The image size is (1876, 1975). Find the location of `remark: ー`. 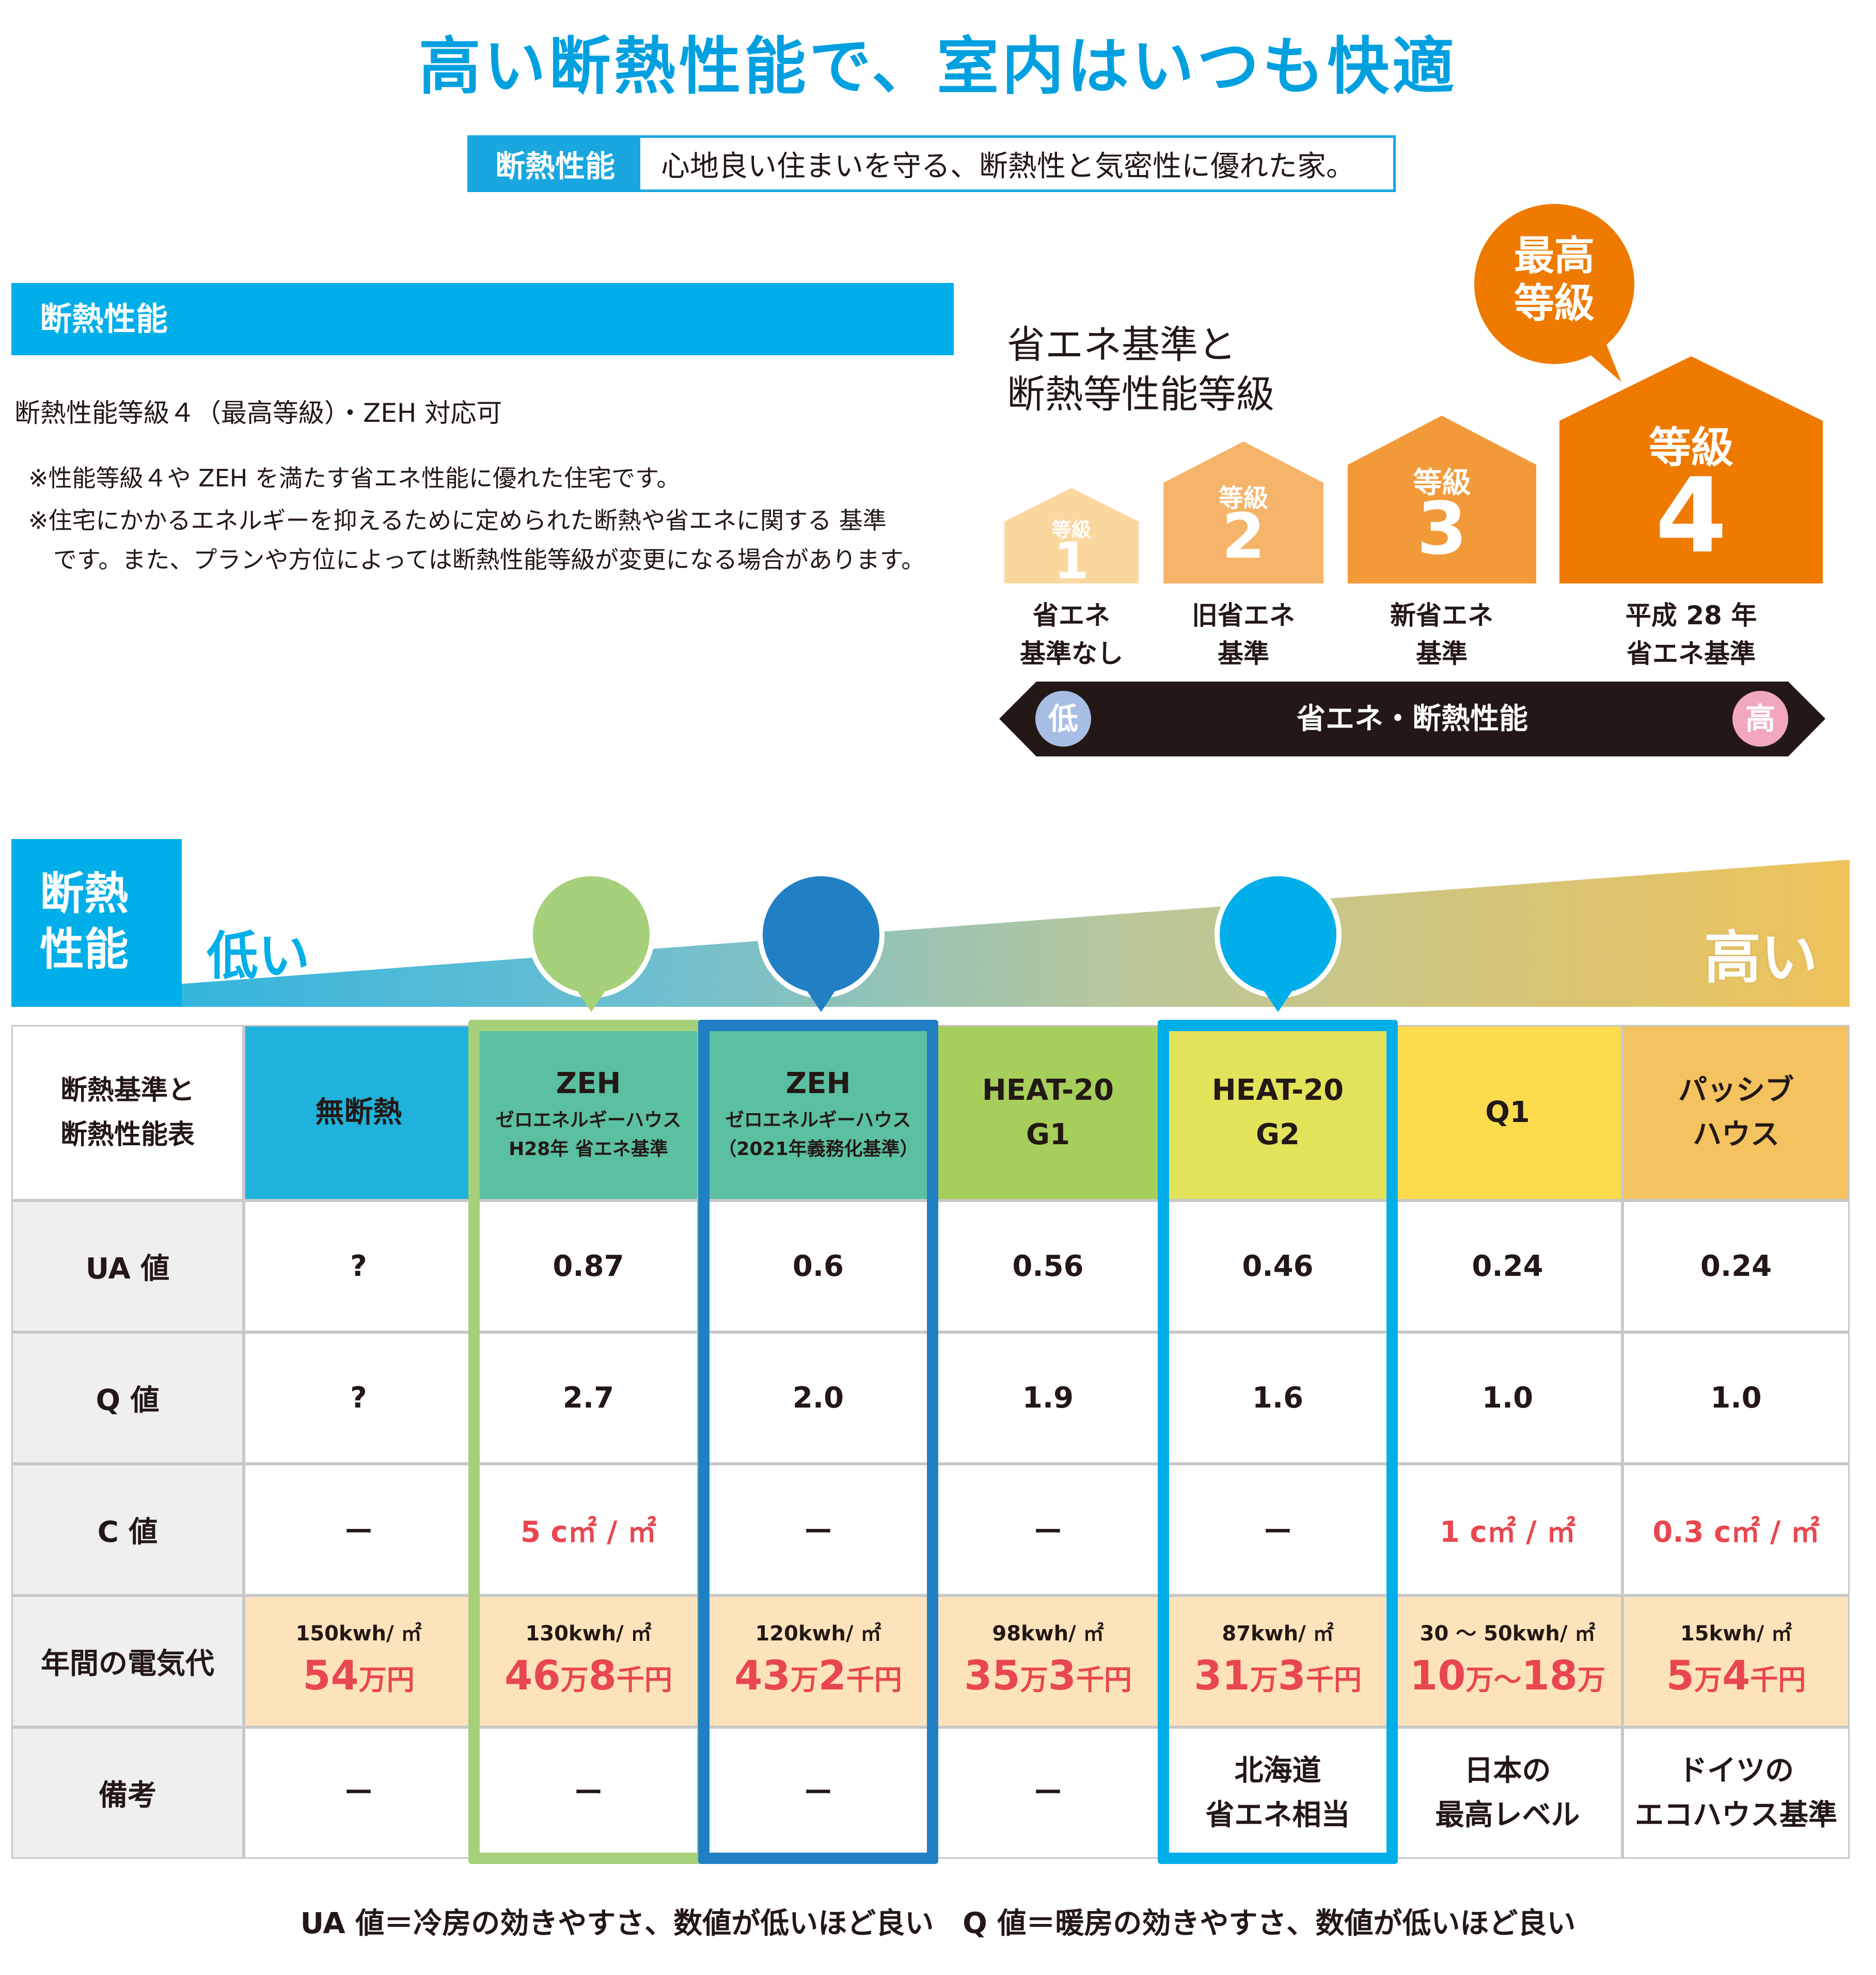

remark: ー is located at coordinates (1048, 1793).